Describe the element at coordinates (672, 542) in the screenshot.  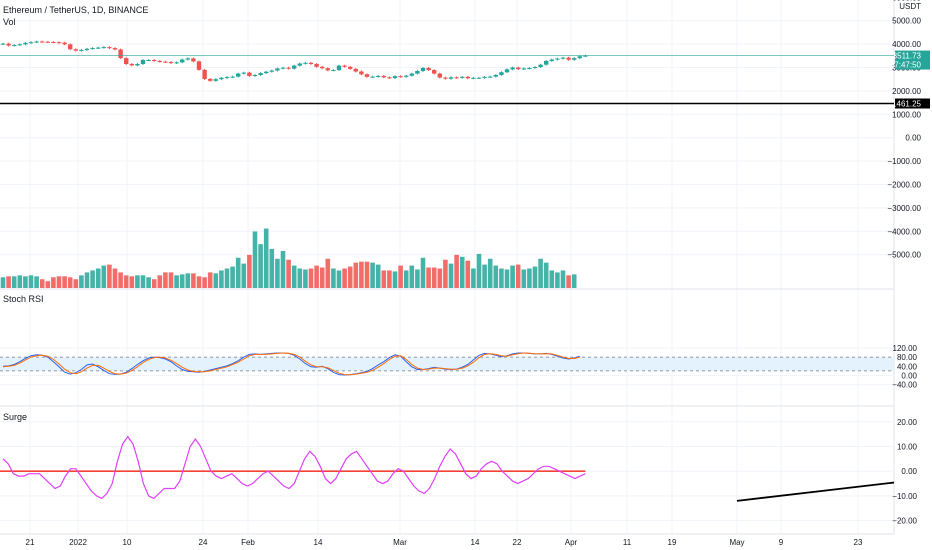
I see `time-tick-label: 19` at that location.